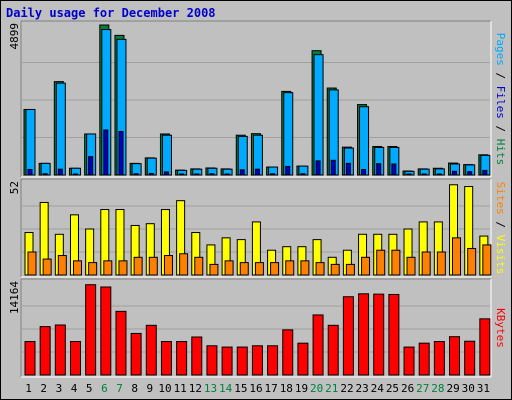 Image resolution: width=512 pixels, height=400 pixels. What do you see at coordinates (362, 388) in the screenshot?
I see `x-tick-label-23: 23` at bounding box center [362, 388].